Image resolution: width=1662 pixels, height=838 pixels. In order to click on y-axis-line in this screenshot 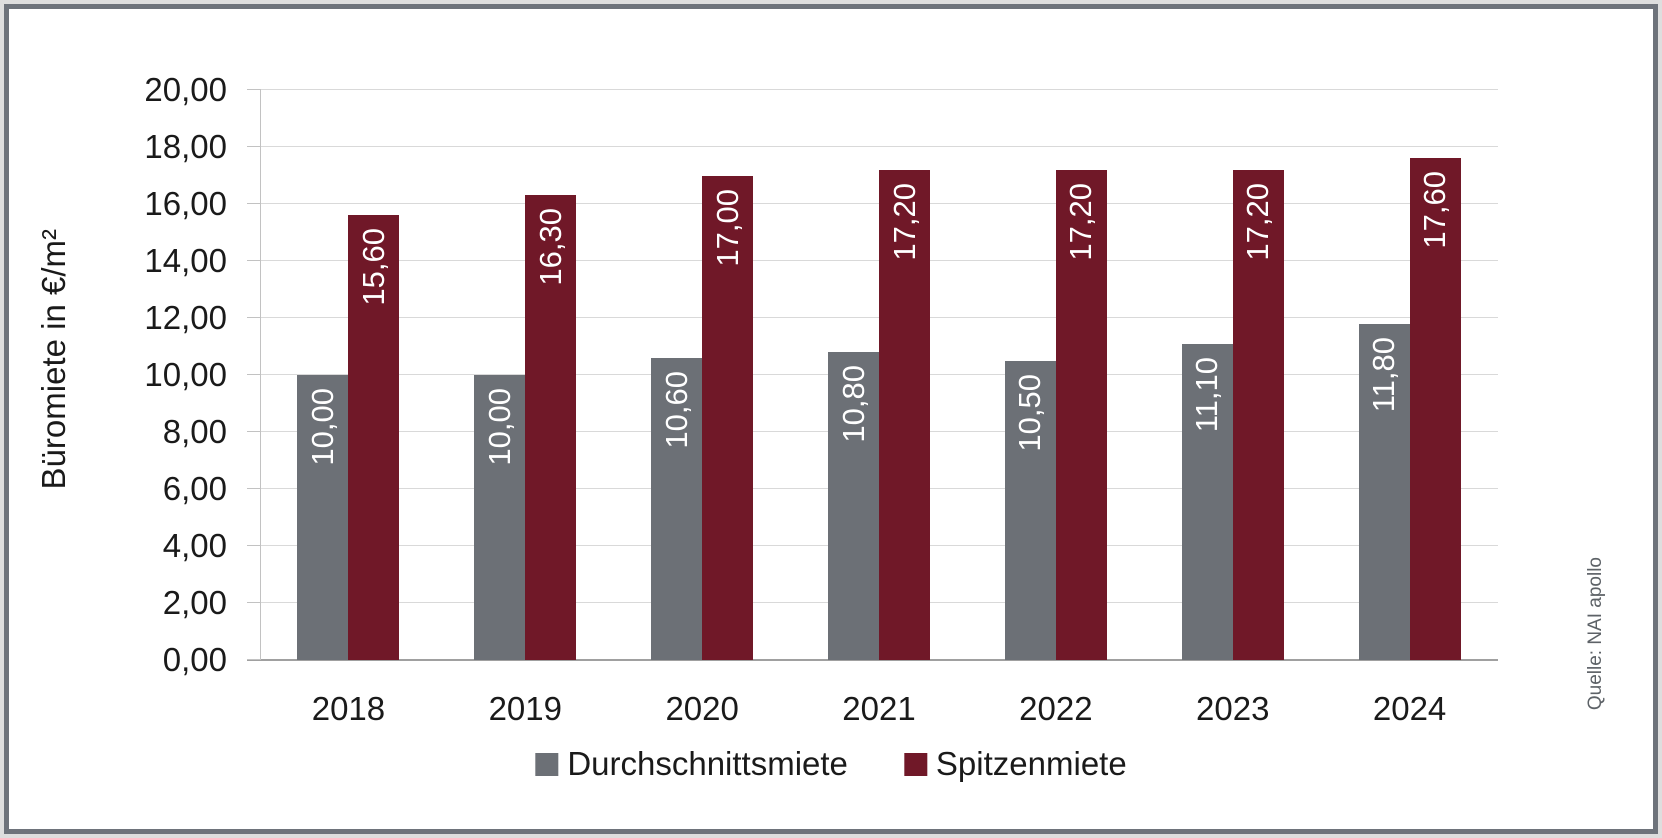, I will do `click(260, 375)`.